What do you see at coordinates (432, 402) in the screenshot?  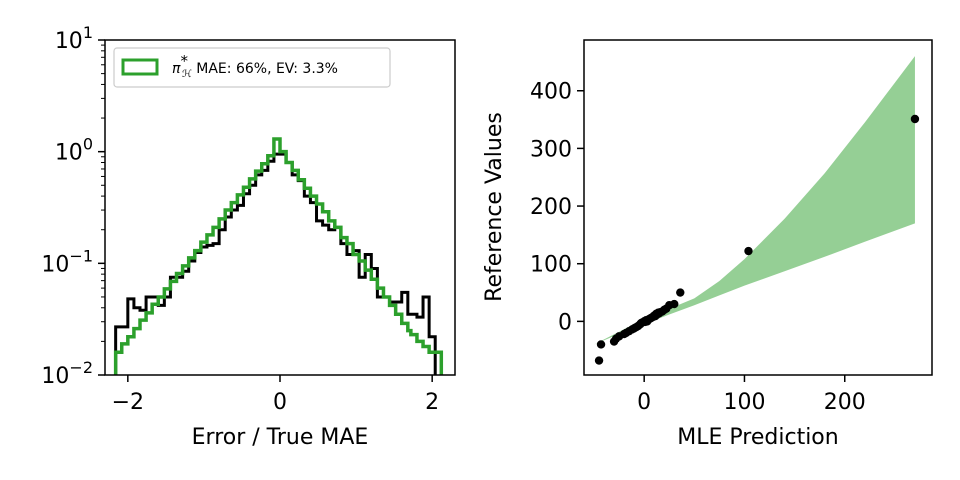 I see `histogram-xtick-label: 2` at bounding box center [432, 402].